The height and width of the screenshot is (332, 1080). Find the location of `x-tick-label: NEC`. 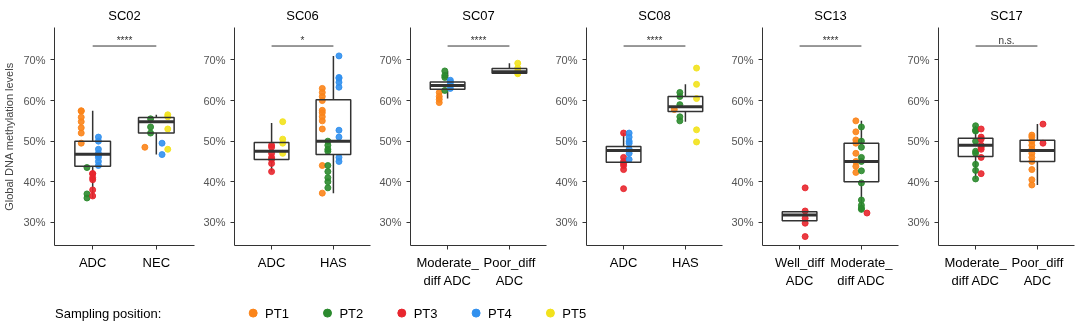

x-tick-label: NEC is located at coordinates (156, 262).